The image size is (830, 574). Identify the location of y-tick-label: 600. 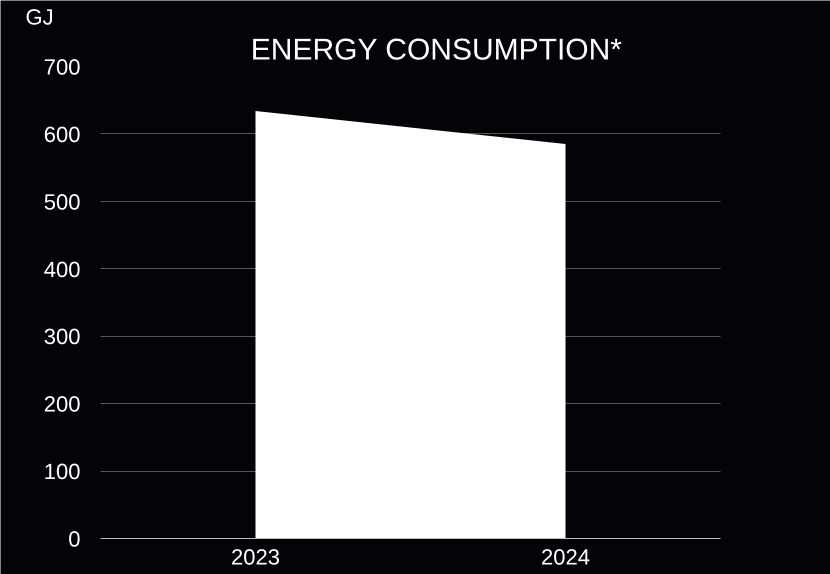
(62, 134).